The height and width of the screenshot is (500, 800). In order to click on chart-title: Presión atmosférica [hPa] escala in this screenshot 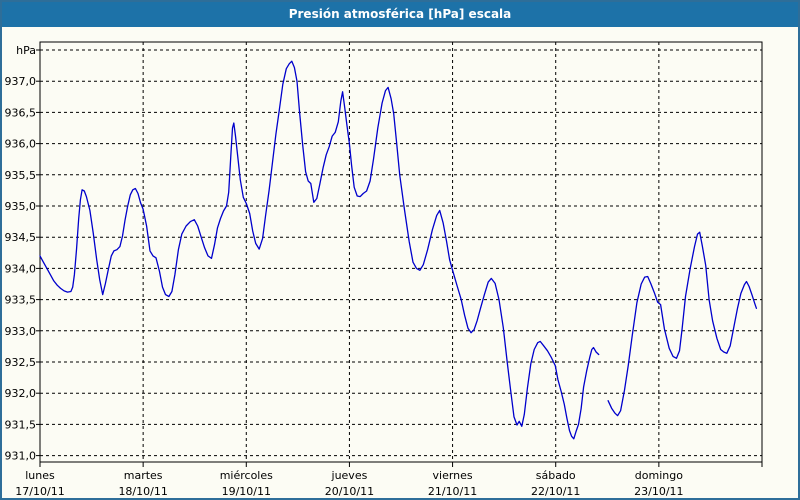, I will do `click(400, 14)`.